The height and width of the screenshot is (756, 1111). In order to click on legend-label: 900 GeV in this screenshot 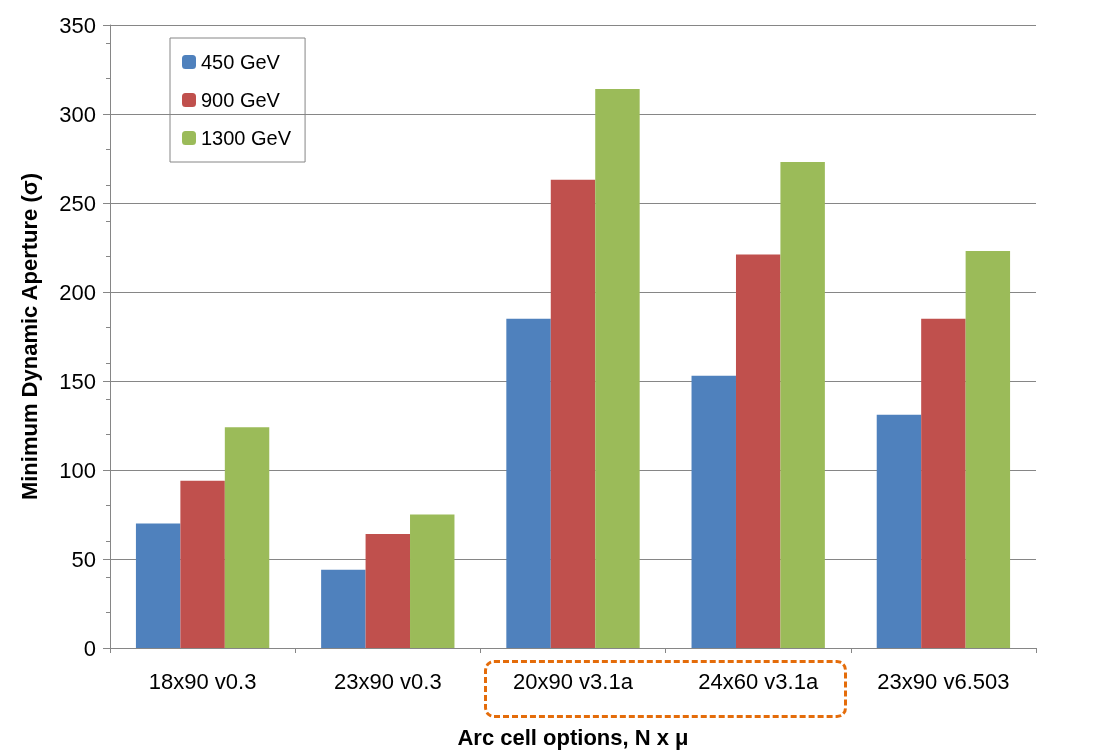, I will do `click(241, 100)`.